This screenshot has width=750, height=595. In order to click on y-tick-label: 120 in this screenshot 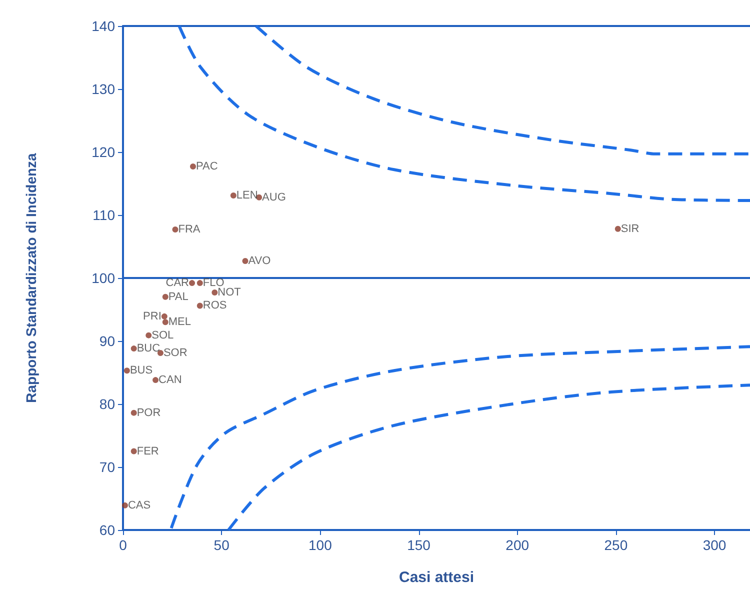, I will do `click(104, 152)`.